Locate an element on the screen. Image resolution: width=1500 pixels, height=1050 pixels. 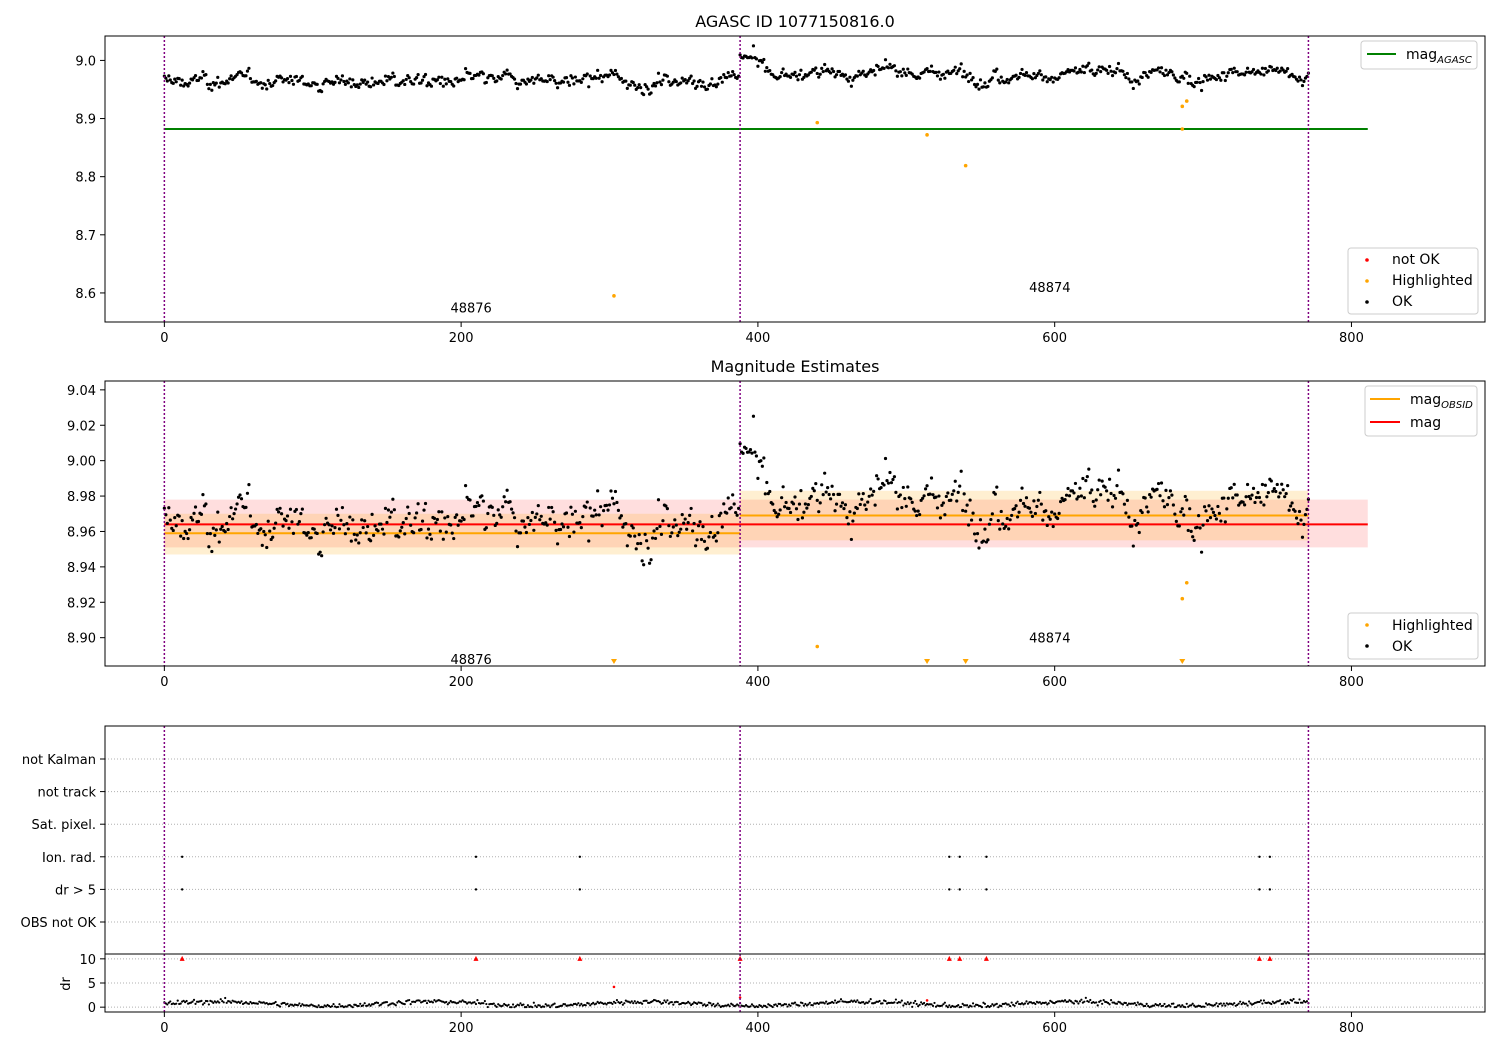
legend-label-mag-agasc: magAGASC is located at coordinates (1439, 56).